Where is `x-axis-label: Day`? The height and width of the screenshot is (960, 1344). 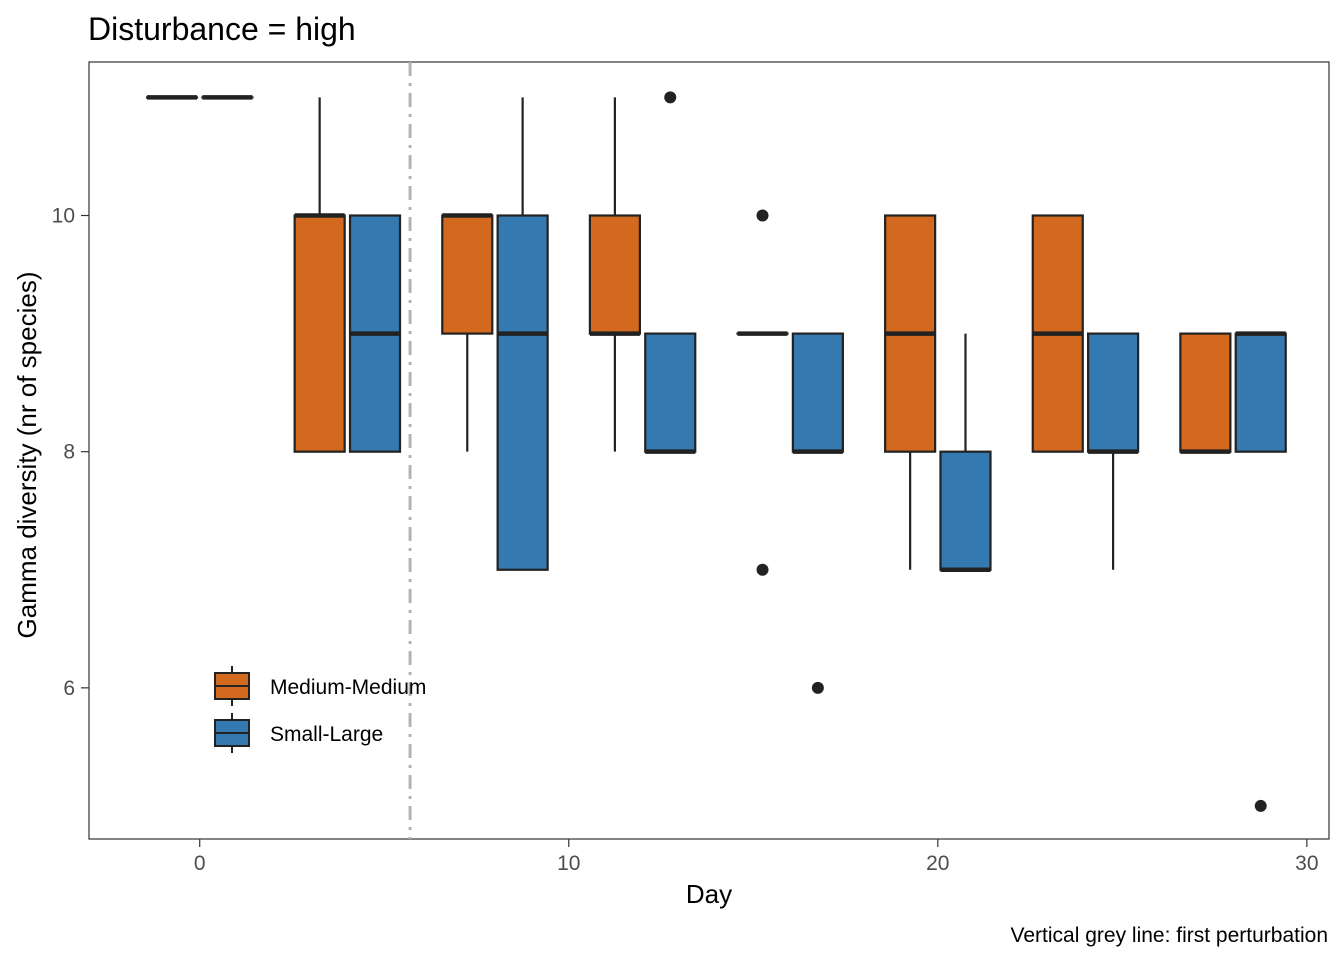 x-axis-label: Day is located at coordinates (709, 894).